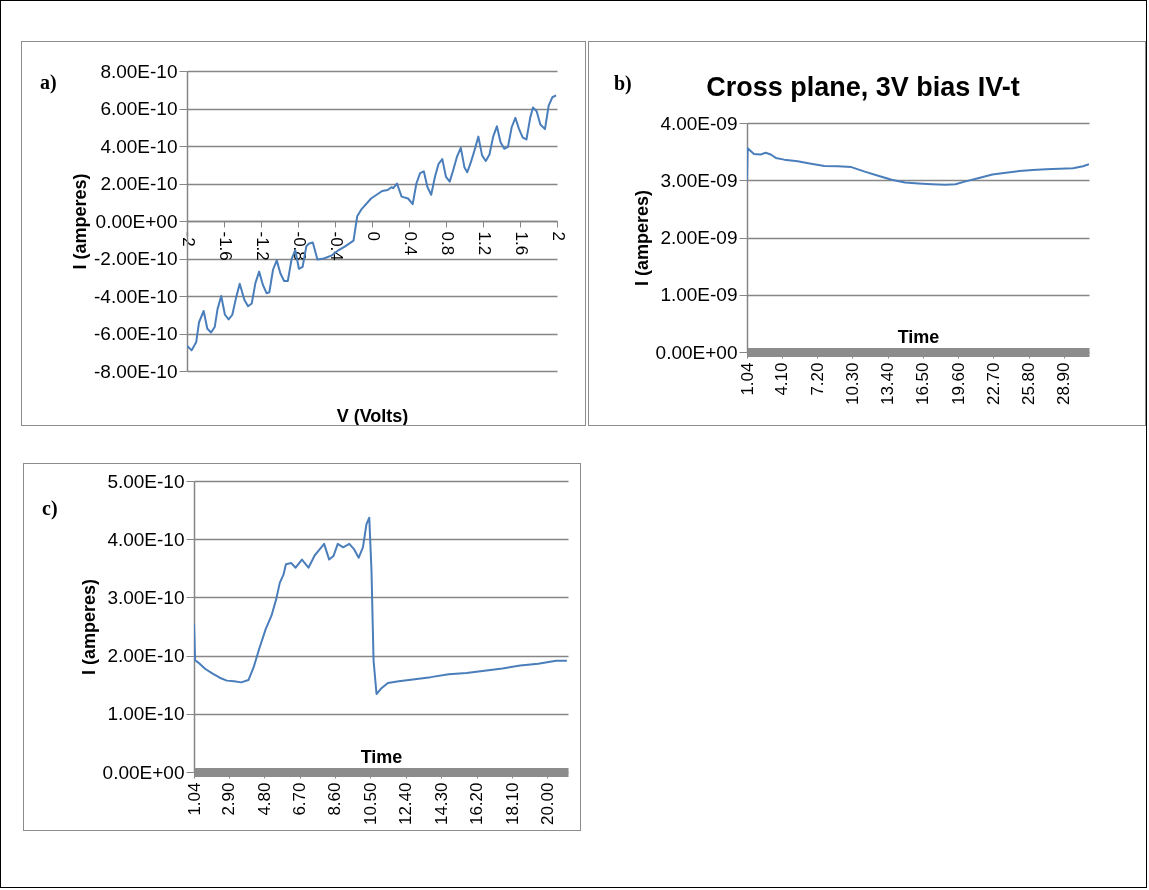 Image resolution: width=1149 pixels, height=890 pixels. I want to click on x-tick-label: 8.60, so click(335, 799).